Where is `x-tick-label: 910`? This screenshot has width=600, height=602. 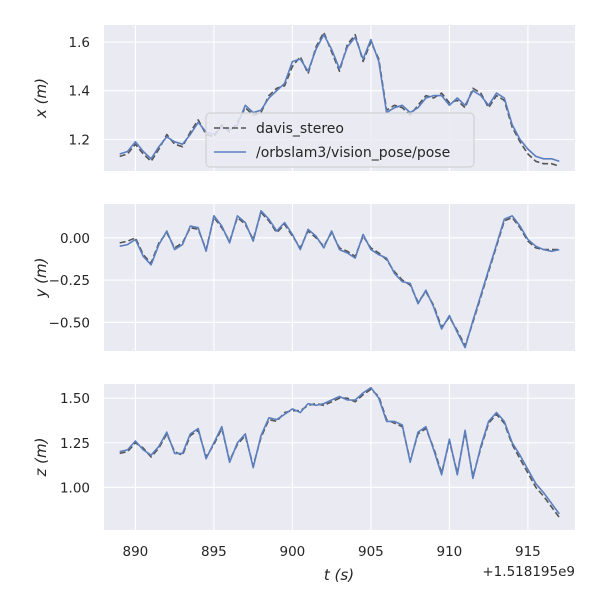
x-tick-label: 910 is located at coordinates (450, 552).